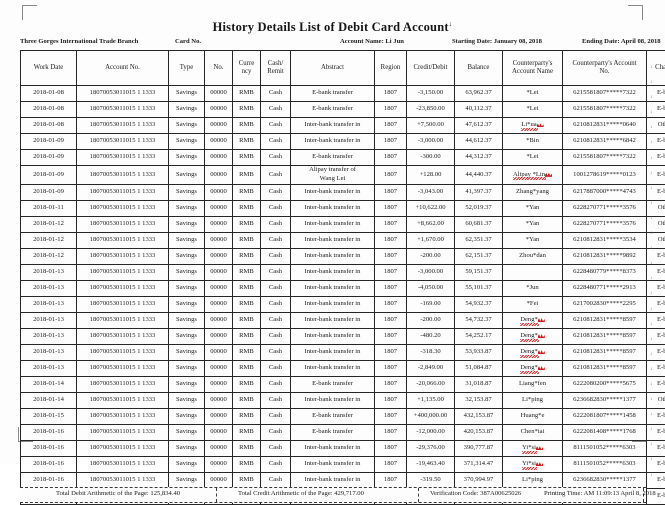 This screenshot has width=665, height=505. What do you see at coordinates (431, 384) in the screenshot?
I see `cell-credit-debit: -20,066.00` at bounding box center [431, 384].